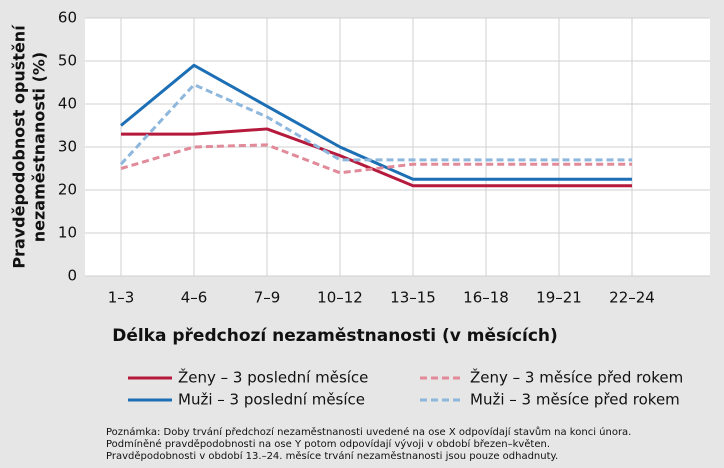  Describe the element at coordinates (575, 400) in the screenshot. I see `legend-label: Muži – 3 měsíce před rokem` at that location.